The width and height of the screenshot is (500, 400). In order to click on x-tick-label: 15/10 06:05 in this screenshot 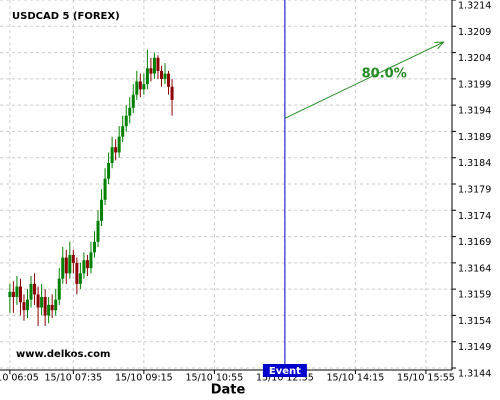, I will do `click(19, 378)`.